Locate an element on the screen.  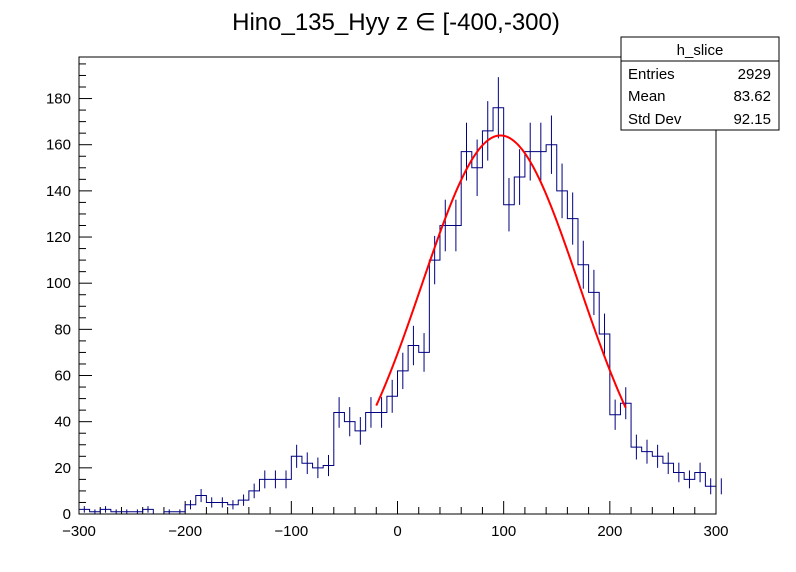
x-tick-label: 300 is located at coordinates (715, 531).